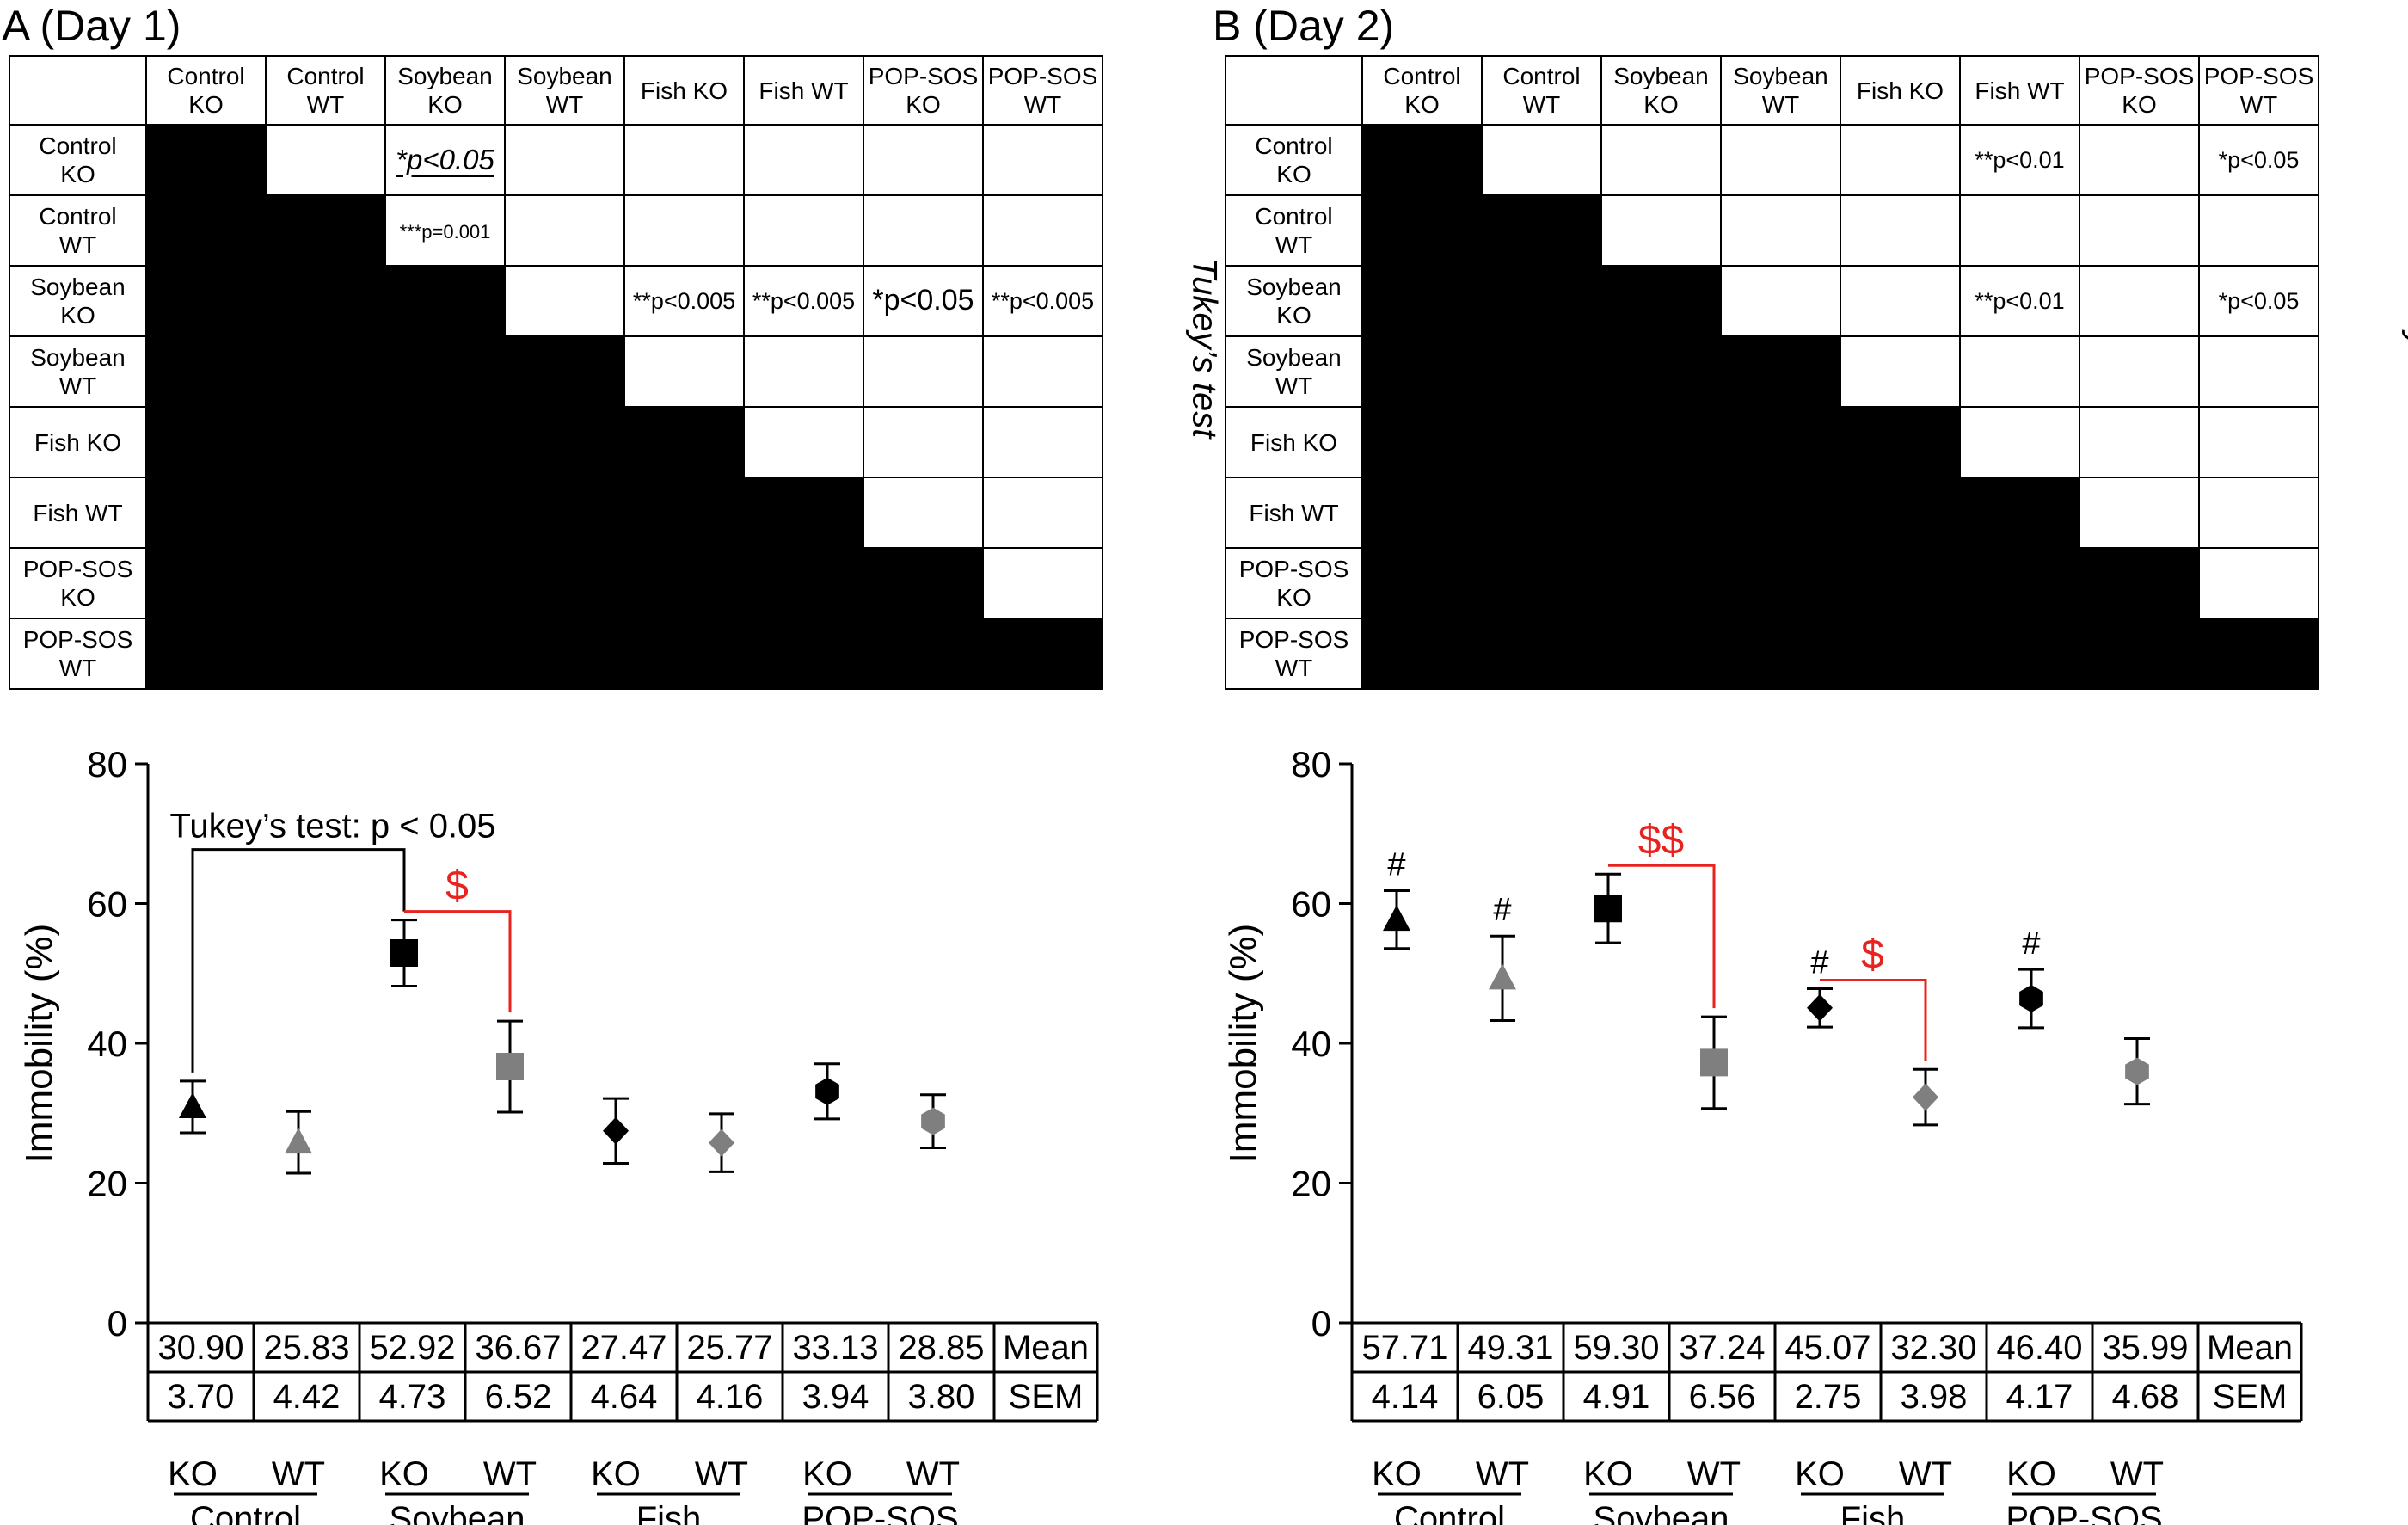 The image size is (2408, 1525). What do you see at coordinates (803, 90) in the screenshot?
I see `matrix-col-header: Fish WT` at bounding box center [803, 90].